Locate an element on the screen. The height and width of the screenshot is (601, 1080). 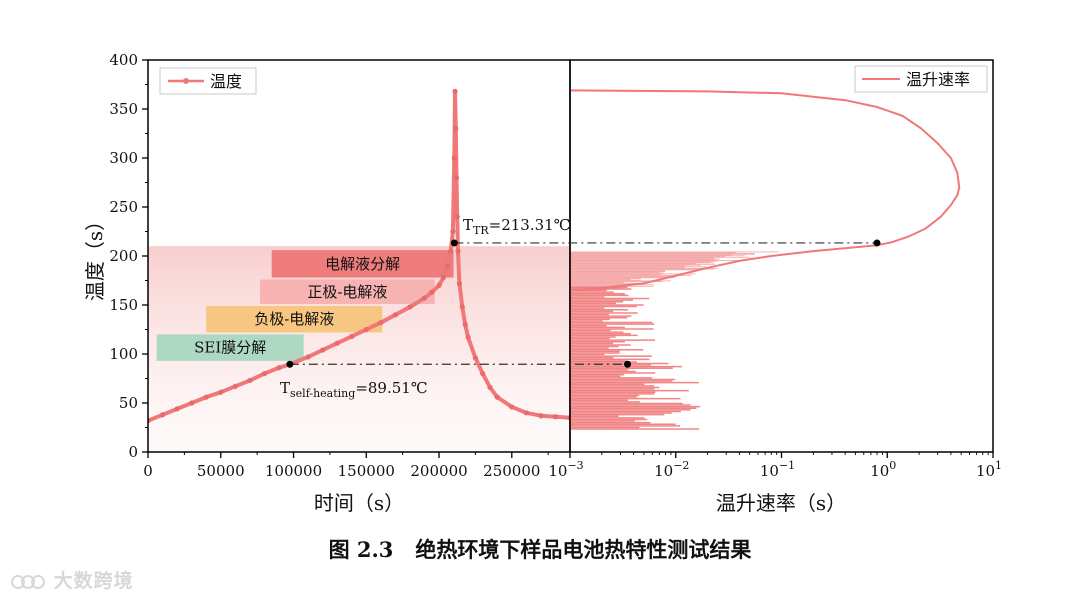
annotation-value: =89.51℃ is located at coordinates (391, 388).